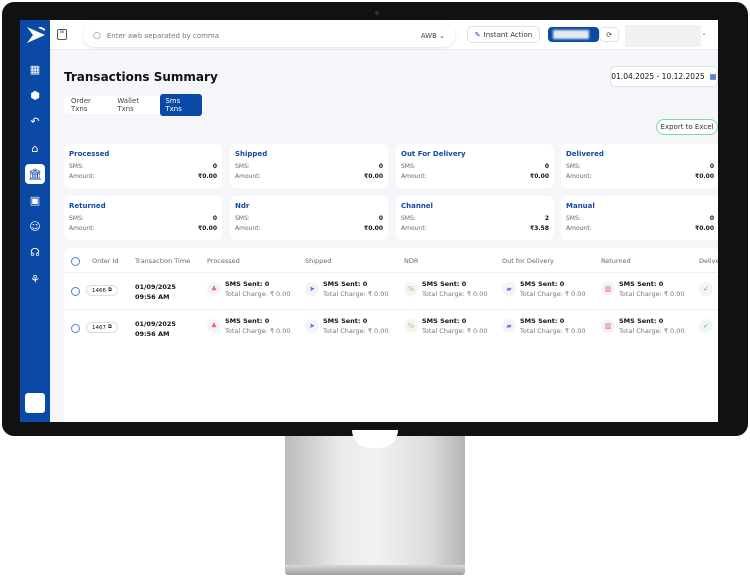 The image size is (750, 578). What do you see at coordinates (509, 289) in the screenshot?
I see `truck-icon: ▰` at bounding box center [509, 289].